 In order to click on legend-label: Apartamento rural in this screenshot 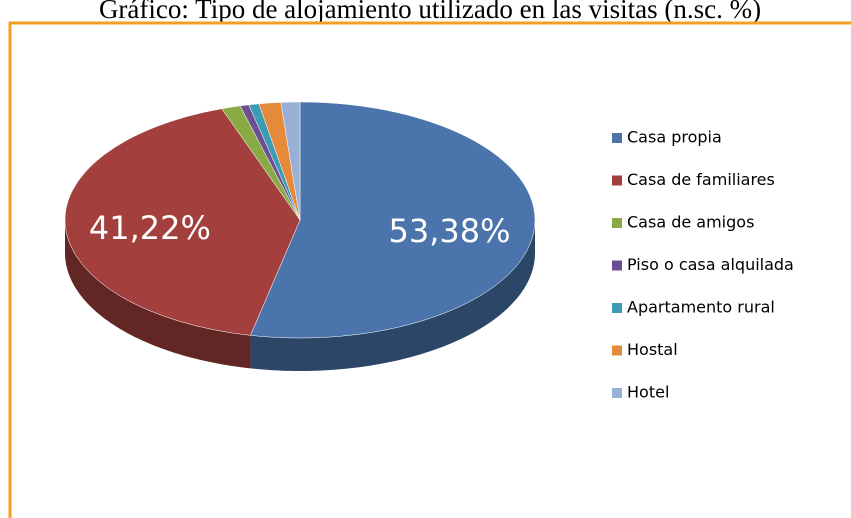, I will do `click(701, 307)`.